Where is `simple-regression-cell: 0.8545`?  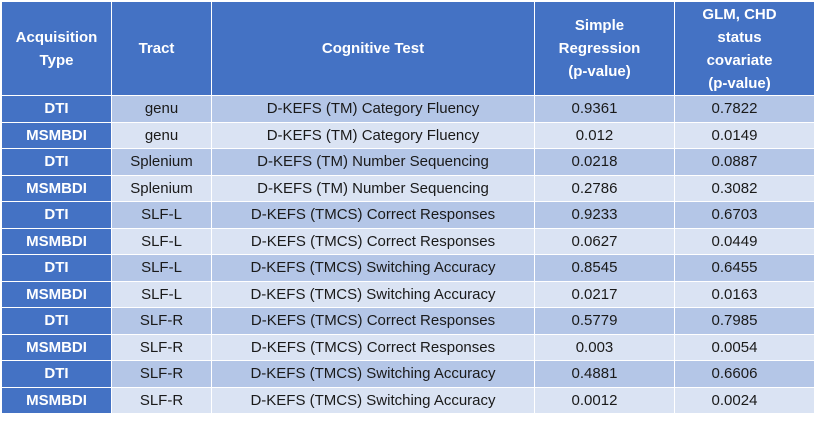
simple-regression-cell: 0.8545 is located at coordinates (604, 268).